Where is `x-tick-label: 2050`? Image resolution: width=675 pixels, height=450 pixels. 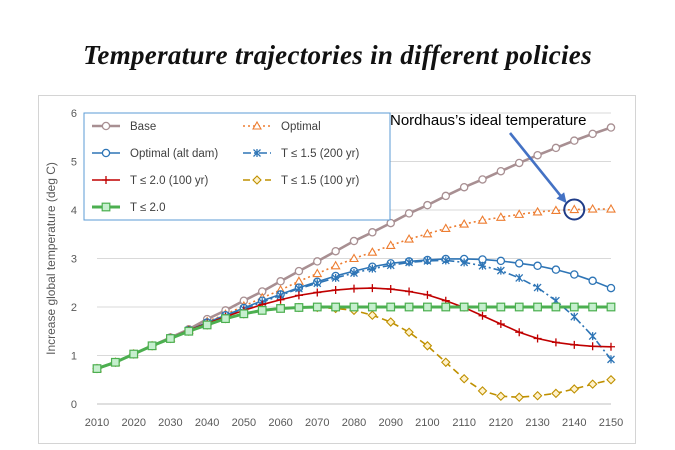
x-tick-label: 2050 is located at coordinates (244, 423).